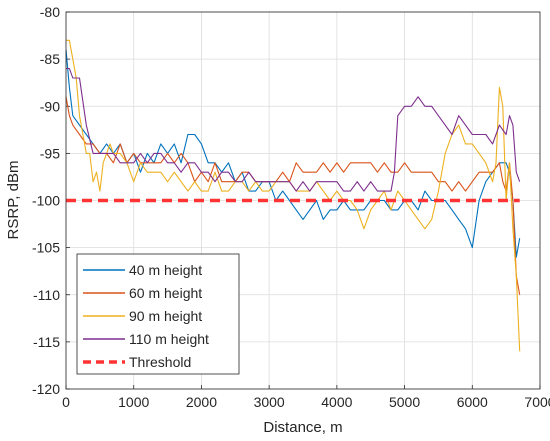  I want to click on x-tick-label: 5000, so click(404, 402).